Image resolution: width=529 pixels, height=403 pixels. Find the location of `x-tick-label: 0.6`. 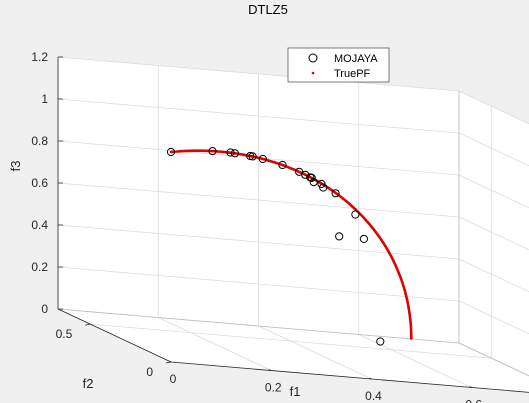

x-tick-label: 0.6 is located at coordinates (473, 400).